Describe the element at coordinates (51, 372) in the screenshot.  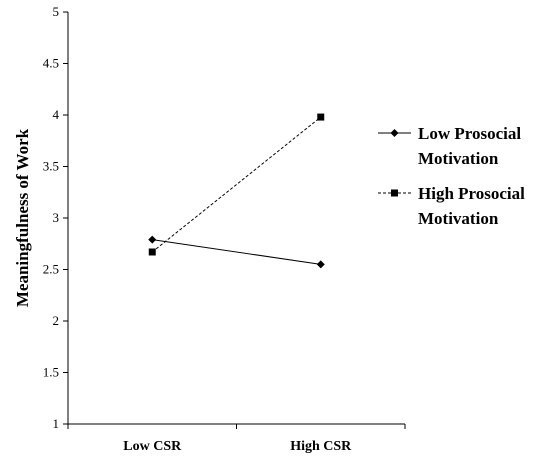
I see `y-tick-label: 1.5` at that location.